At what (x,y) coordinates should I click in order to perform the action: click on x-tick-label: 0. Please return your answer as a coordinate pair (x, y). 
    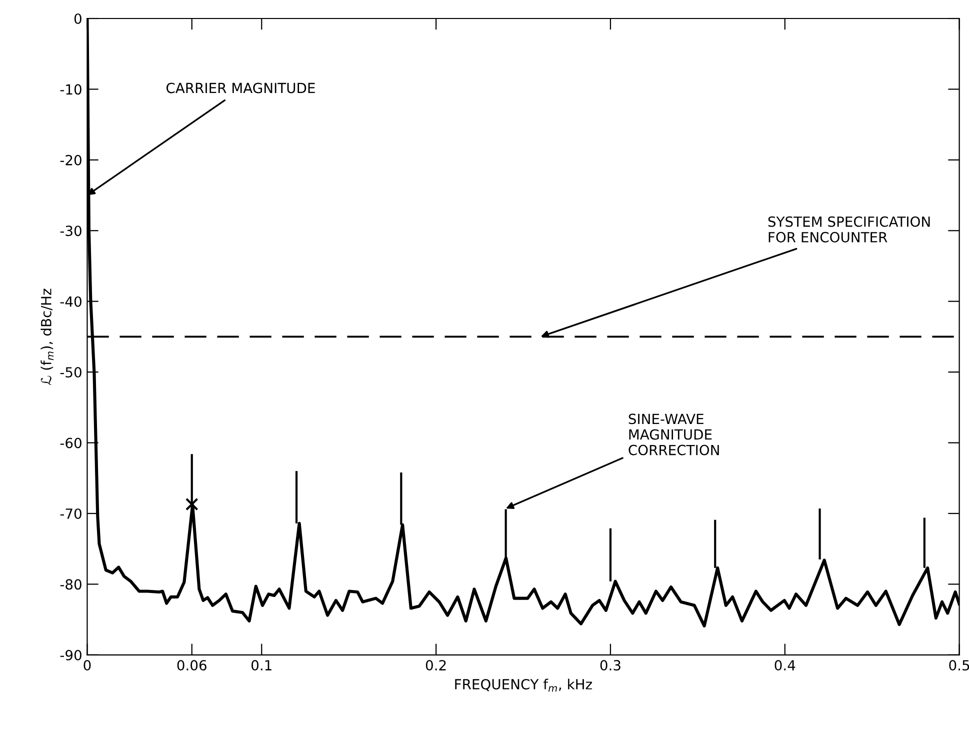
    Looking at the image, I should click on (87, 665).